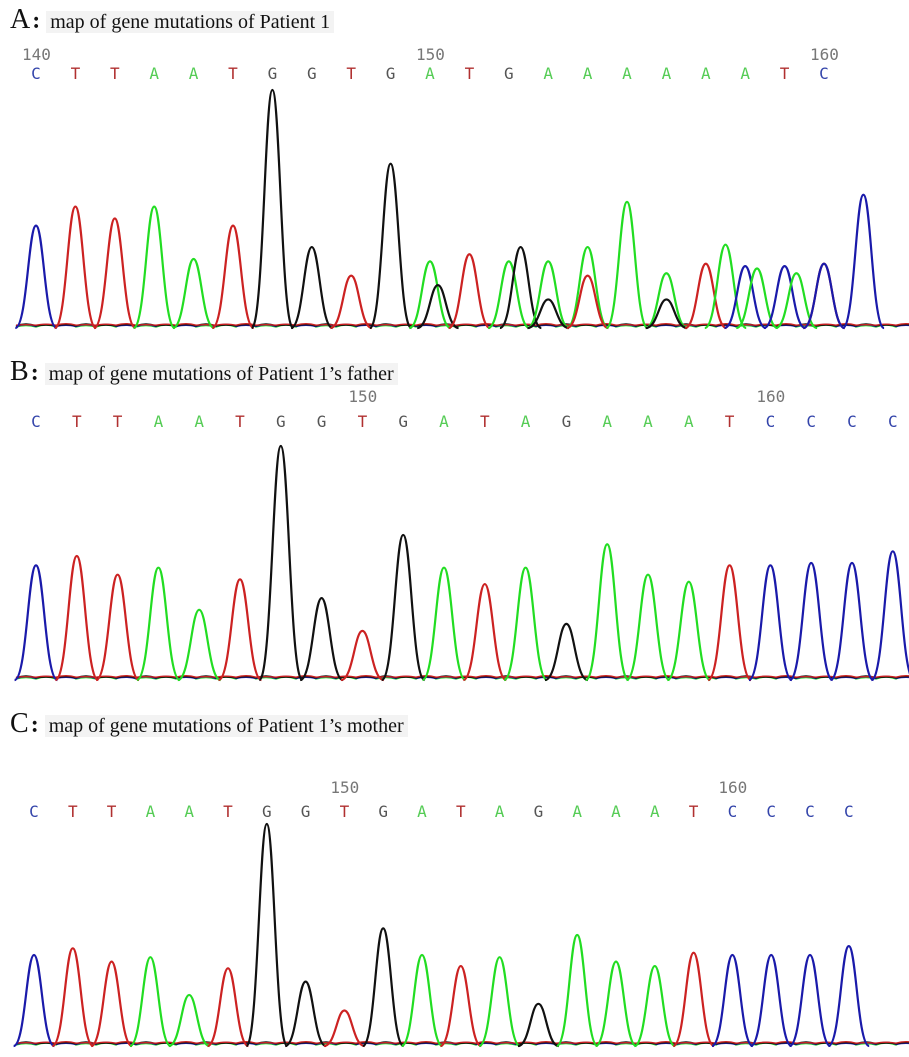  What do you see at coordinates (19, 723) in the screenshot?
I see `panel-c-letter: C` at bounding box center [19, 723].